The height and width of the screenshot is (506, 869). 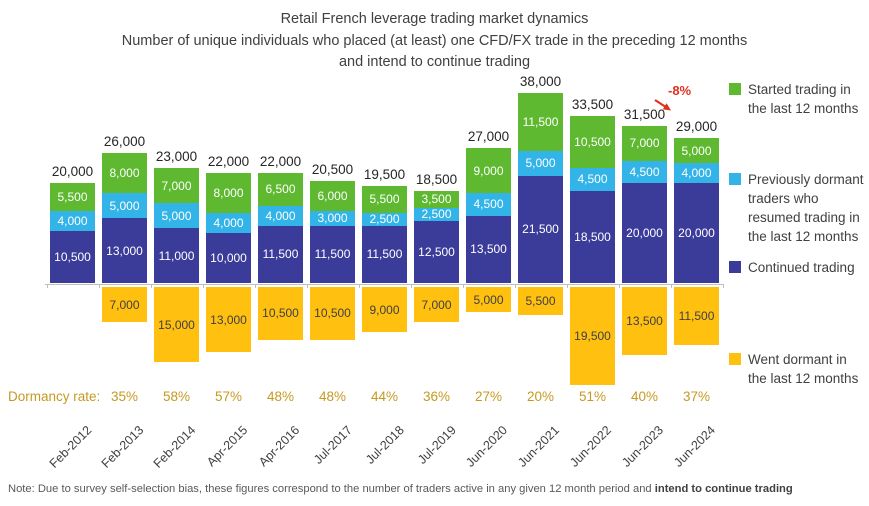 What do you see at coordinates (592, 104) in the screenshot?
I see `bar-total-label: 33,500` at bounding box center [592, 104].